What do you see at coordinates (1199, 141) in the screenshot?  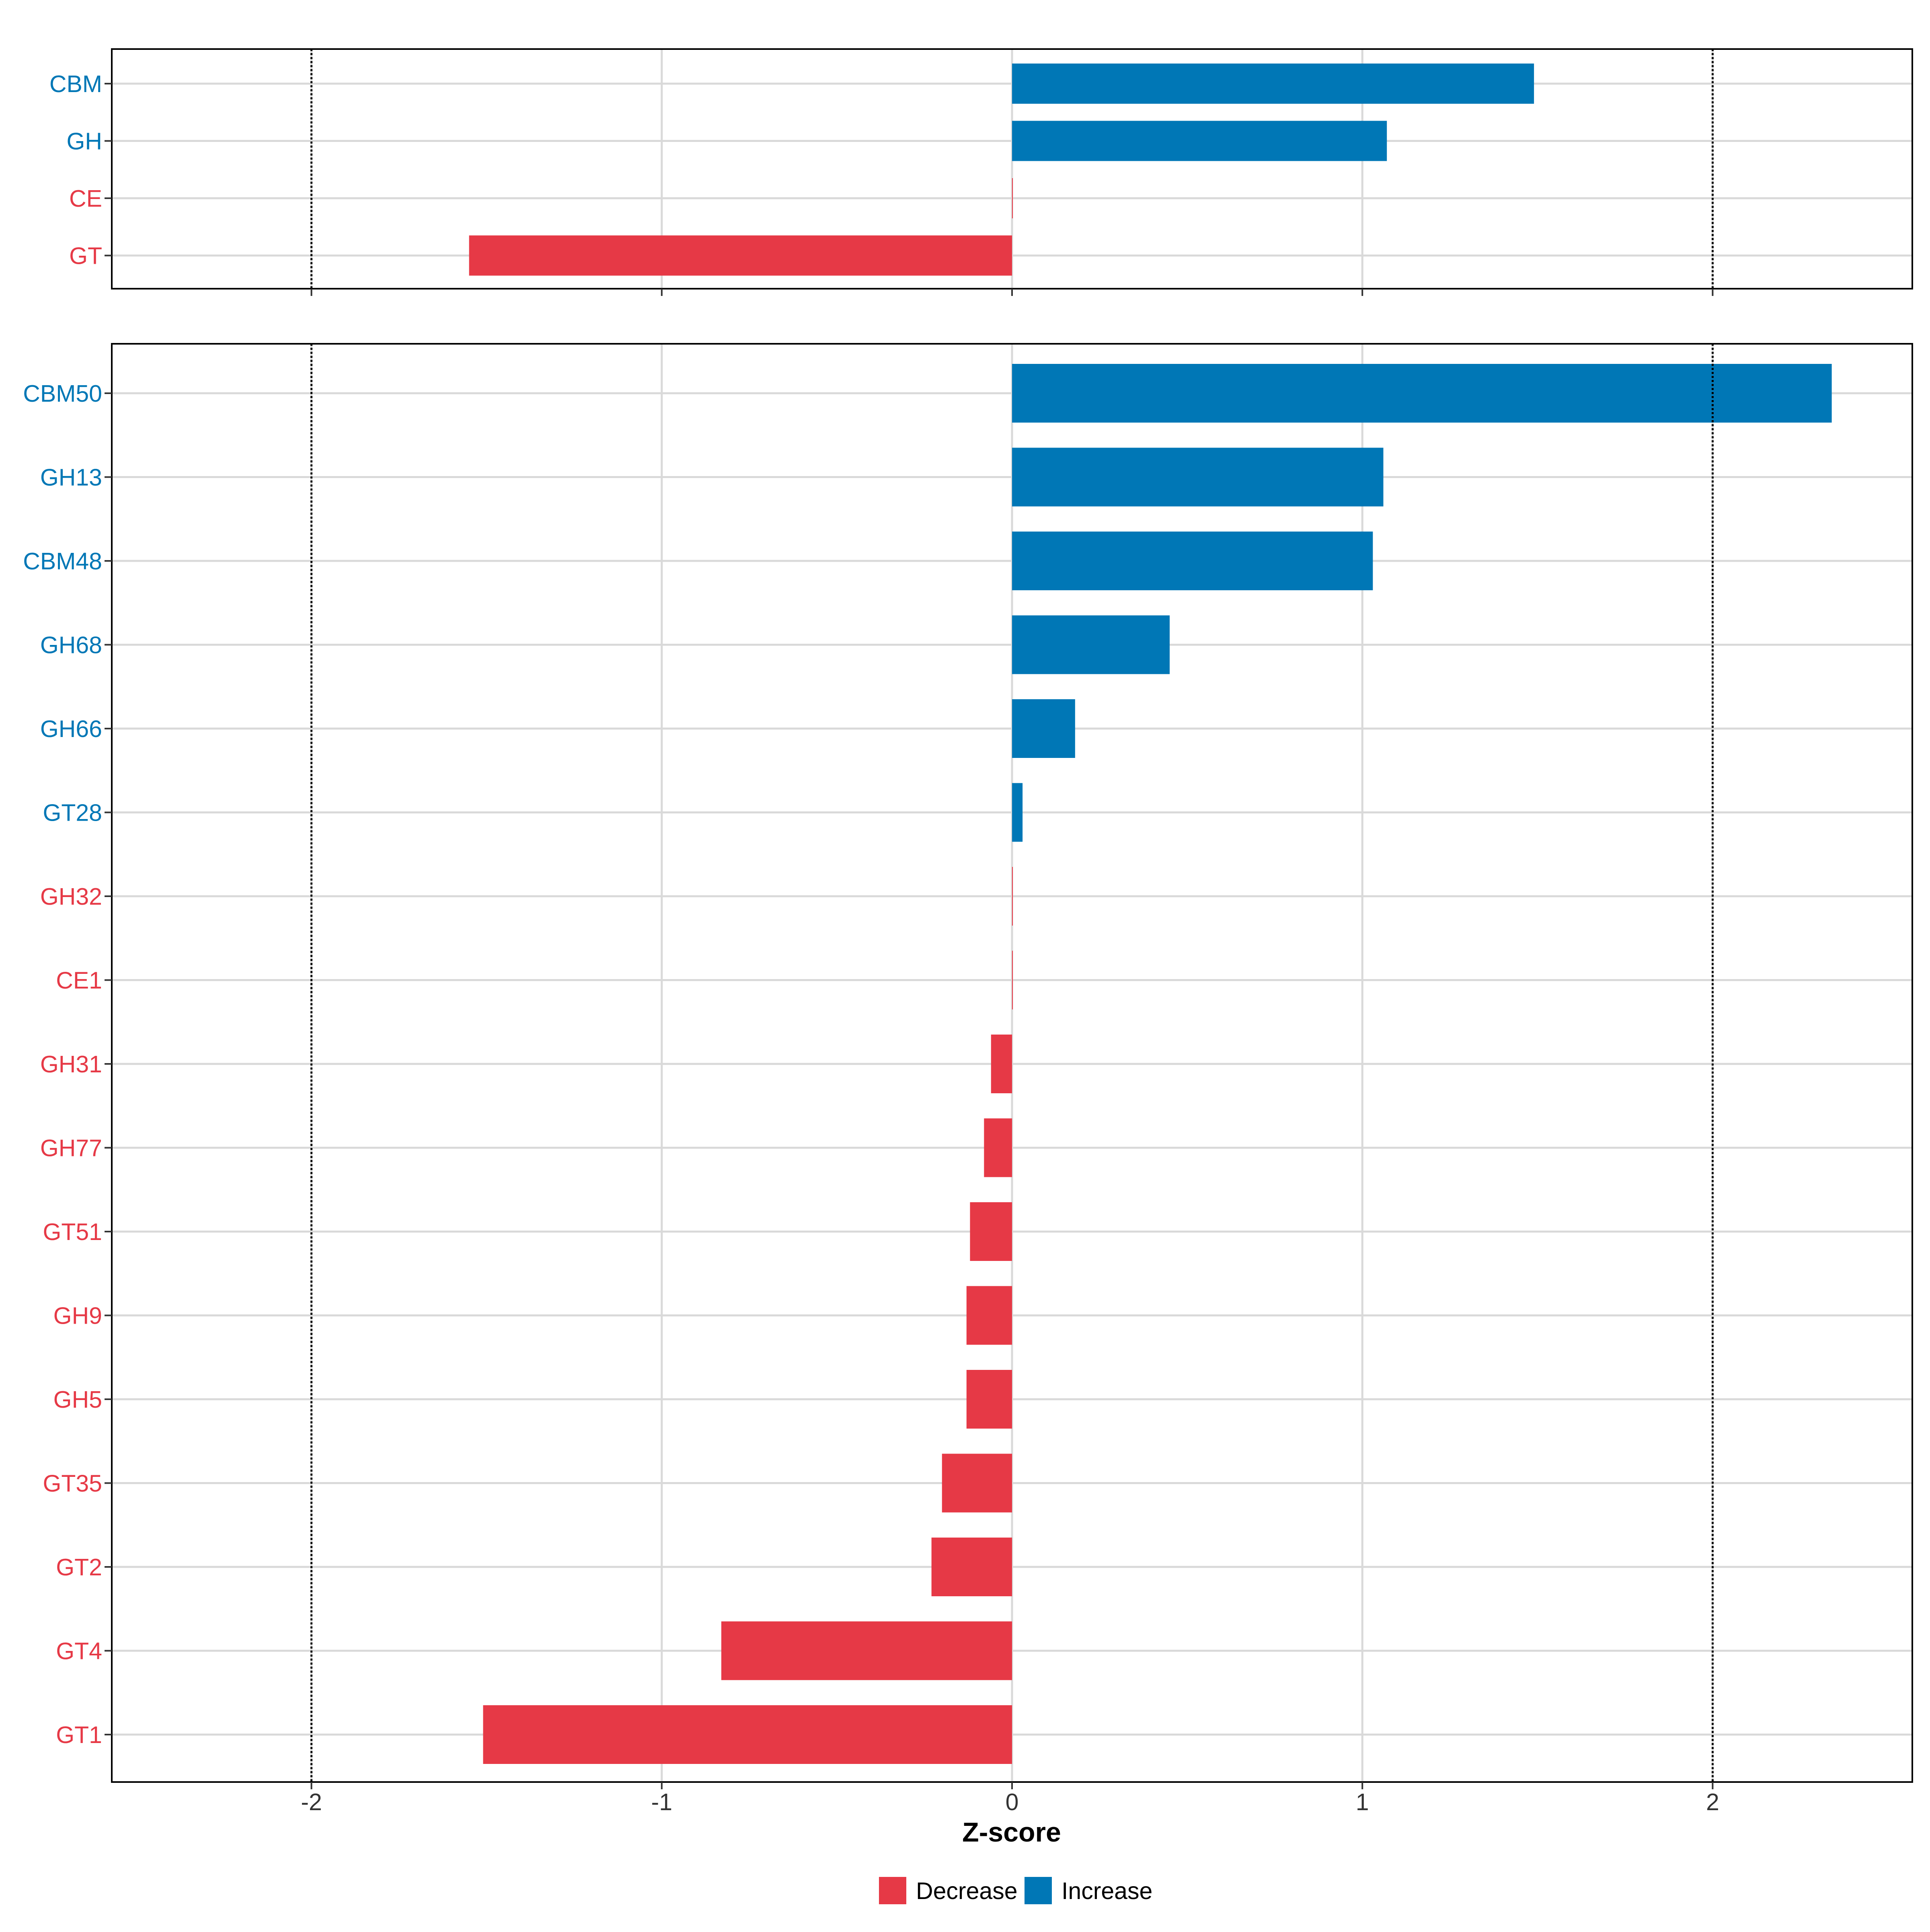 I see `bar-gh` at bounding box center [1199, 141].